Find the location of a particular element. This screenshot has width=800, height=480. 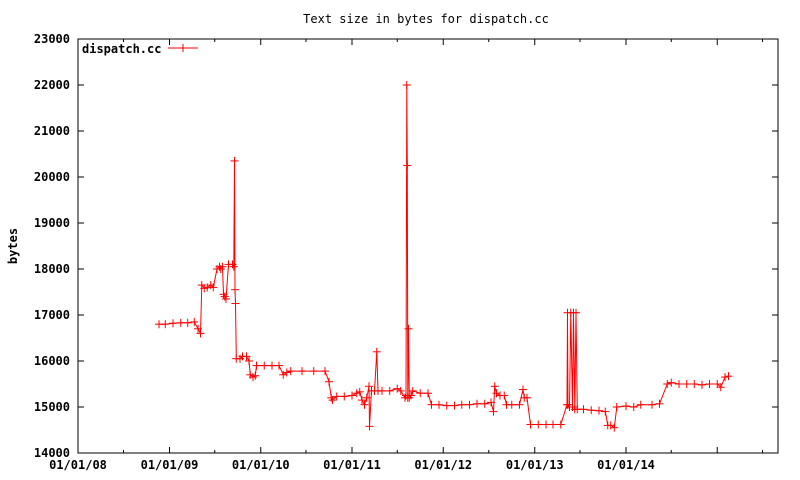

x-tick-label: 01/01/13 is located at coordinates (535, 465).